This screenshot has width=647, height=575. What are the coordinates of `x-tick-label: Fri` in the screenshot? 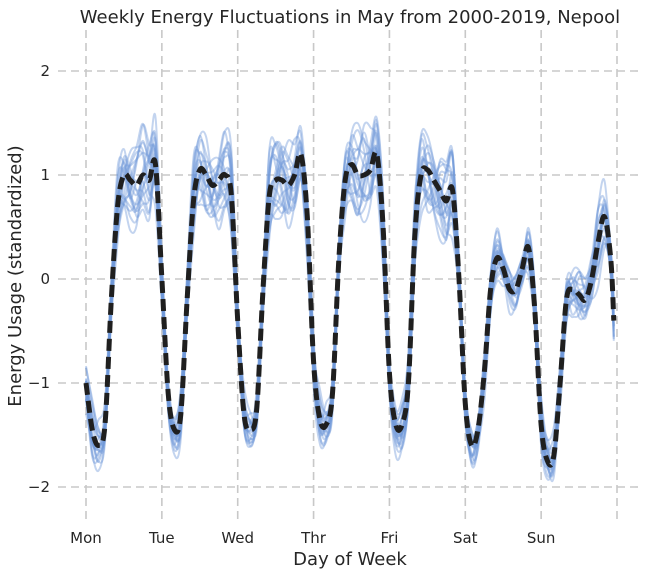 It's located at (389, 538).